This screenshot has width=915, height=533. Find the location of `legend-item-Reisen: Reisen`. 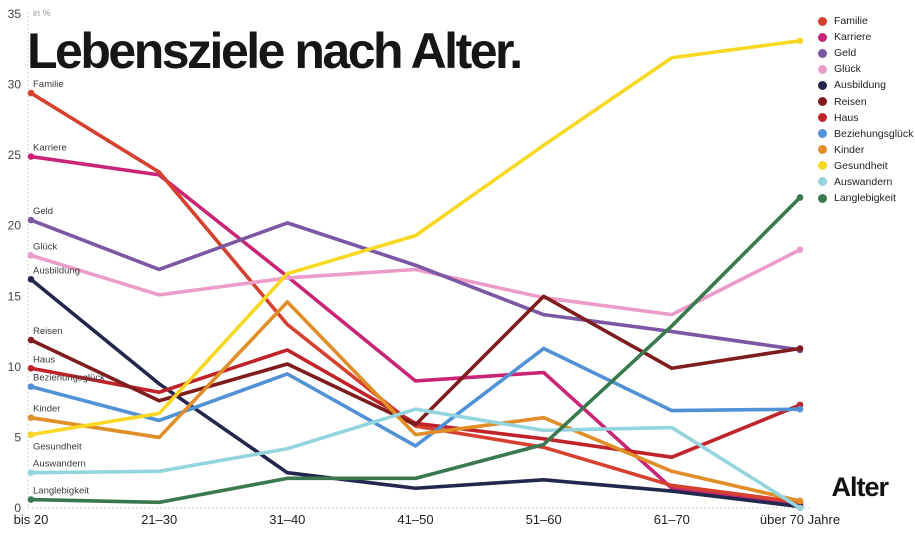

legend-item-Reisen: Reisen is located at coordinates (864, 101).